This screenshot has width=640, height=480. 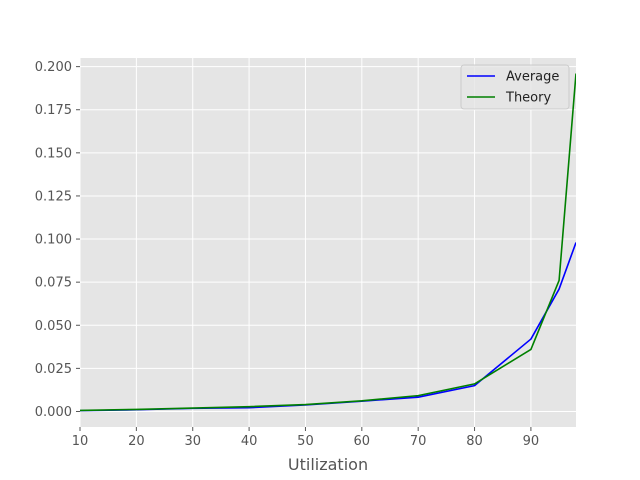 I want to click on x-tick-label: 60, so click(x=362, y=441).